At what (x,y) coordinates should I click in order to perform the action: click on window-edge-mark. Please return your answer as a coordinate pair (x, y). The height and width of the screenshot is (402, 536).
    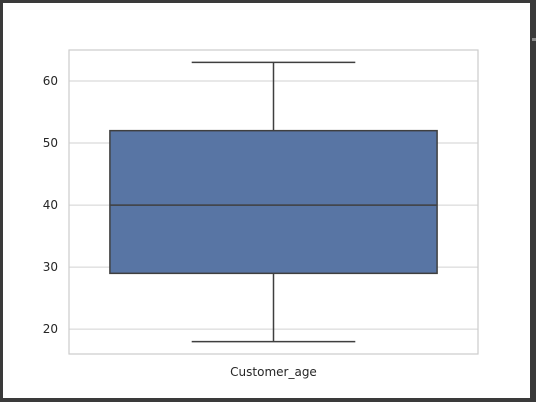
    Looking at the image, I should click on (534, 39).